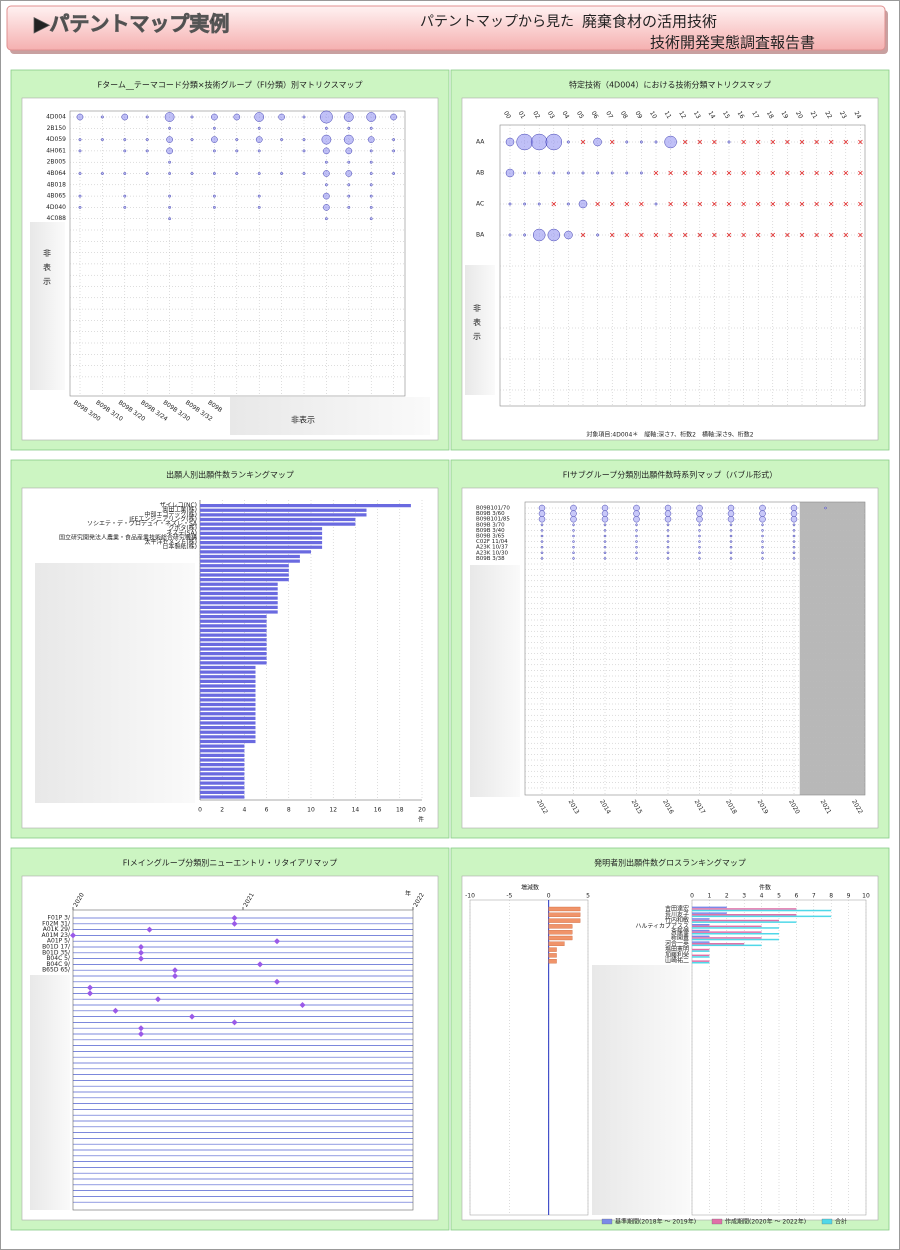 This screenshot has width=900, height=1250. Describe the element at coordinates (680, 932) in the screenshot. I see `y-tick-label: 斎藤優` at that location.